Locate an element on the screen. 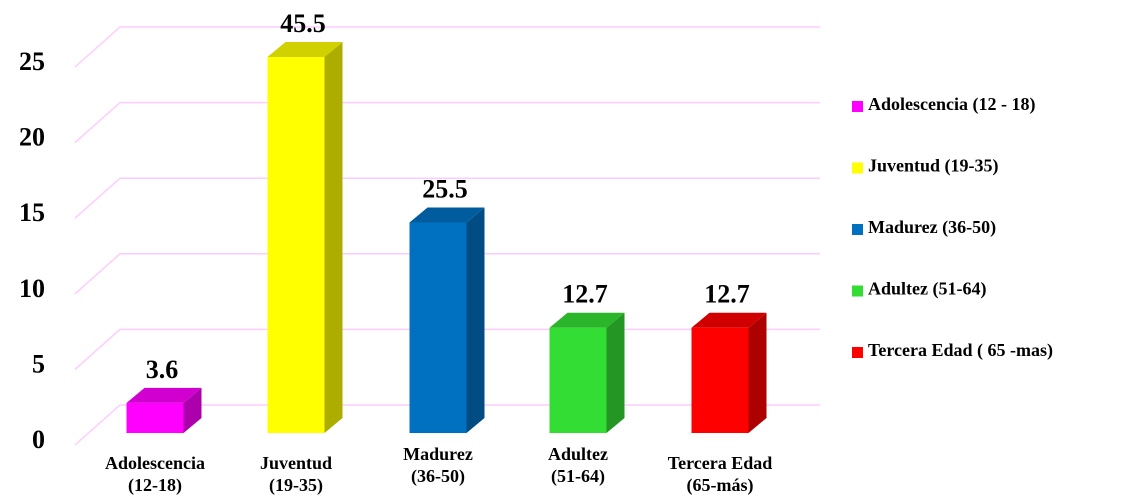 This screenshot has height=504, width=1125. x-tick-label: Madurez (36-50) is located at coordinates (438, 465).